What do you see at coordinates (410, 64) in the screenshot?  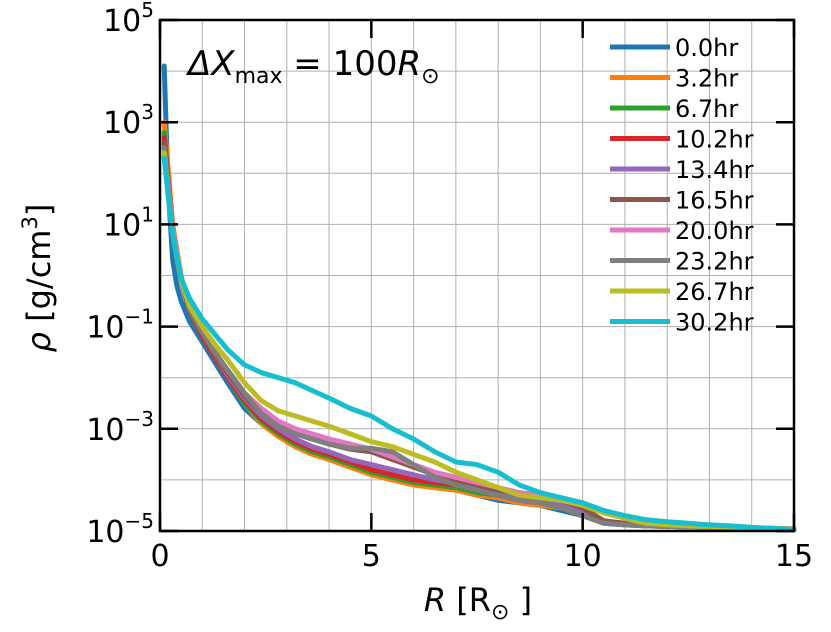 I see `annotation-unit: R` at bounding box center [410, 64].